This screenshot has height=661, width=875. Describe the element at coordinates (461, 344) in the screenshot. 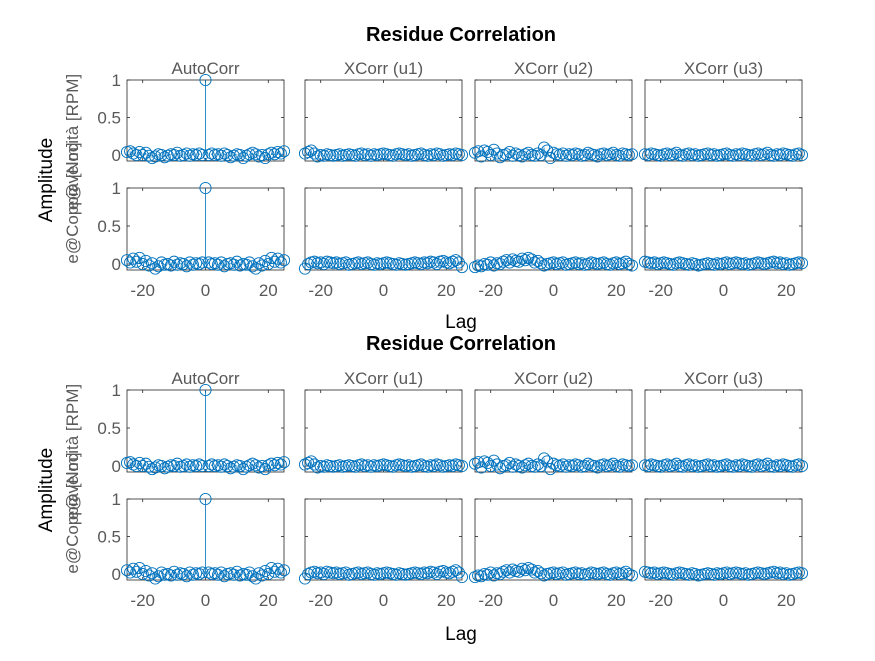

I see `figure-title: Residue Correlation` at that location.